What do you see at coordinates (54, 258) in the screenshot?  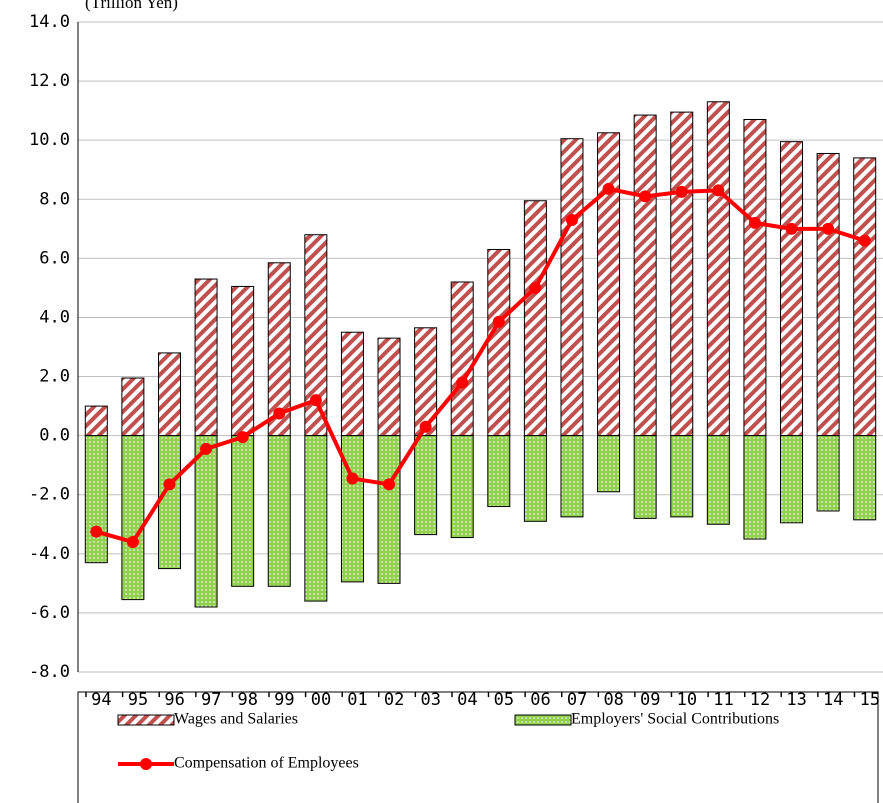 I see `y-tick-label: 6.0` at bounding box center [54, 258].